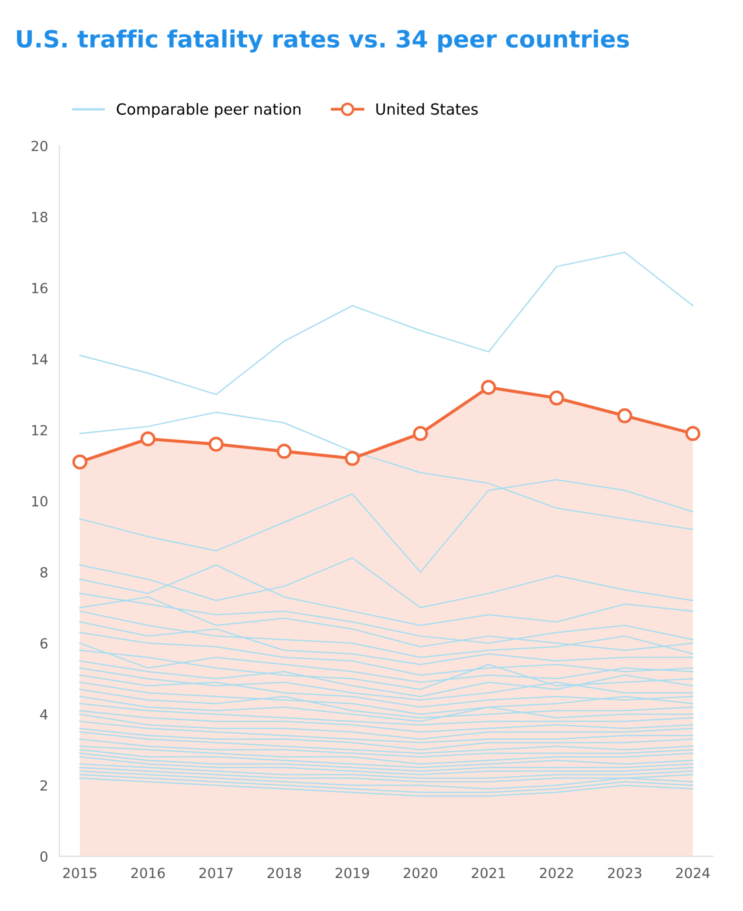  Describe the element at coordinates (148, 873) in the screenshot. I see `x-tick-label: 2016` at that location.